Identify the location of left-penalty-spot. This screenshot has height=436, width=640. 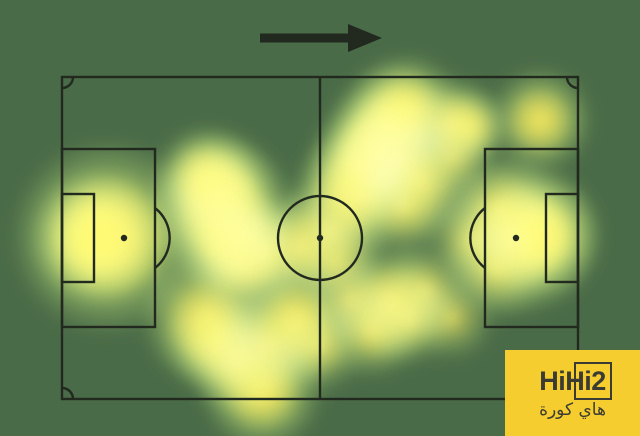
(124, 238).